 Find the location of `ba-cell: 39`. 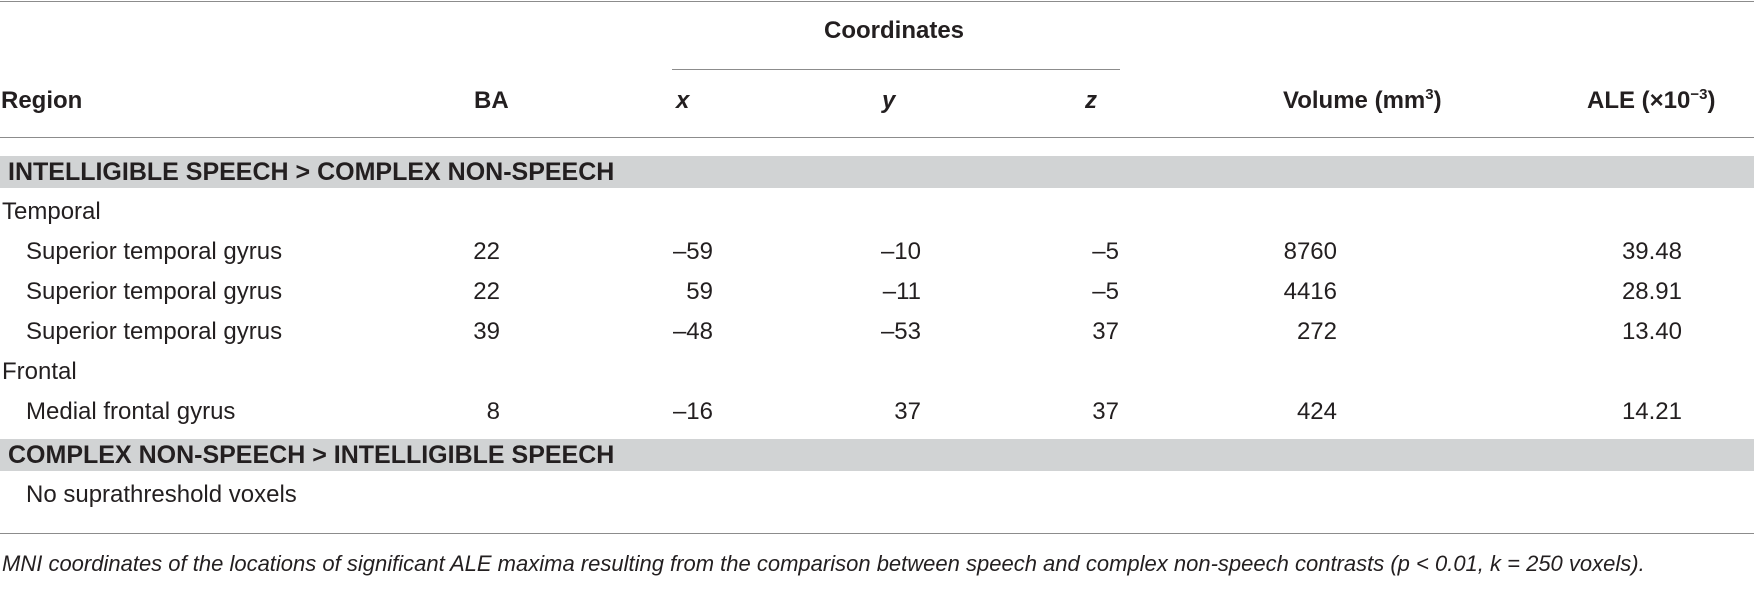

ba-cell: 39 is located at coordinates (486, 331).